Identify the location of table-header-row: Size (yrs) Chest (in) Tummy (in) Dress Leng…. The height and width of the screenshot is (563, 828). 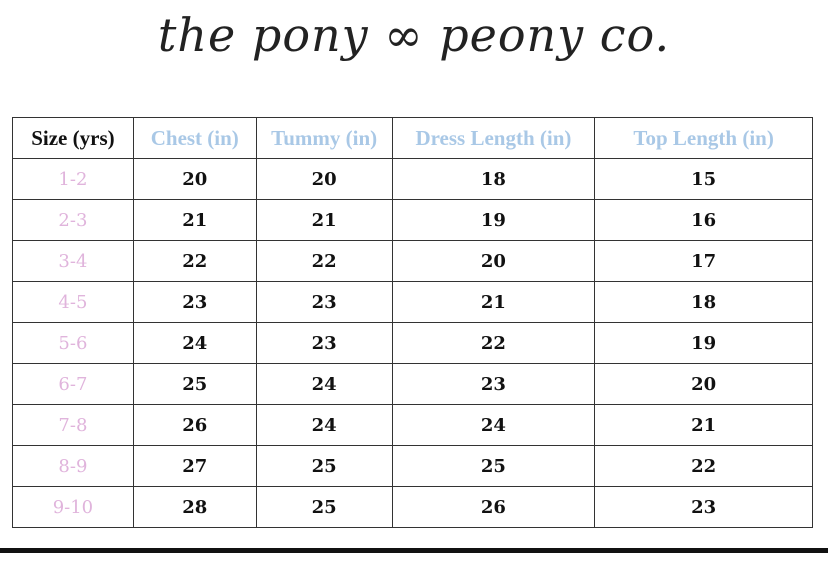
(412, 138).